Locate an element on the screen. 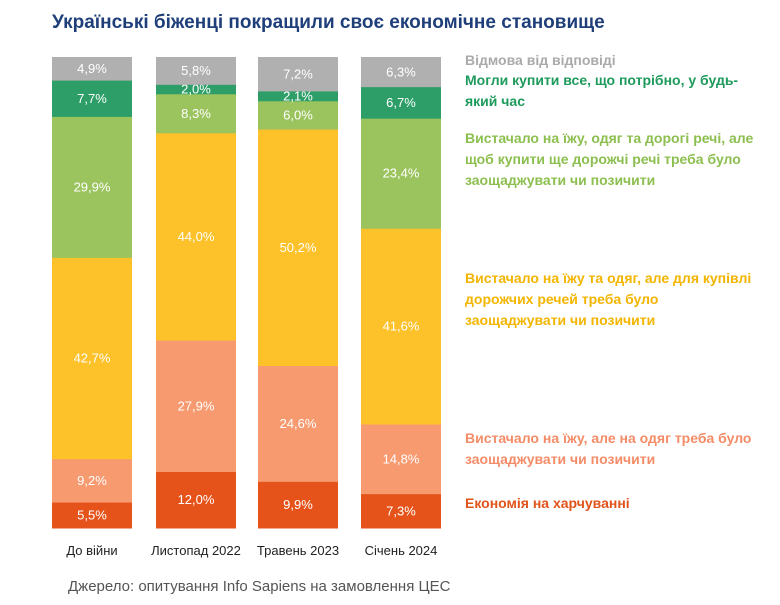 The width and height of the screenshot is (780, 605). data-label-0-0: 5,5% is located at coordinates (92, 515).